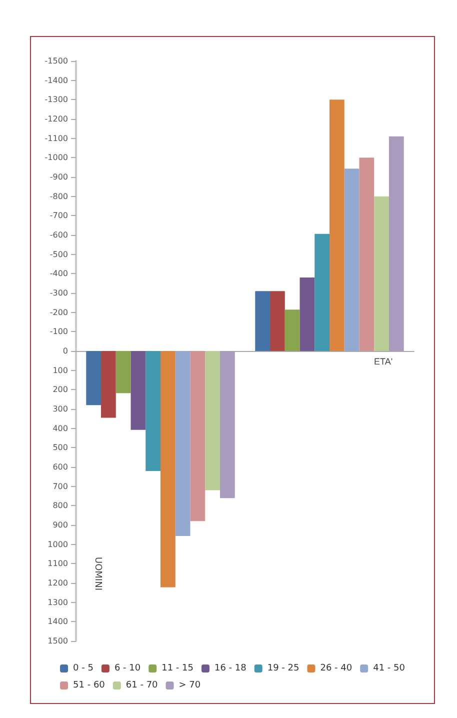 Image resolution: width=457 pixels, height=718 pixels. What do you see at coordinates (189, 685) in the screenshot?
I see `legend-label: > 70` at bounding box center [189, 685].